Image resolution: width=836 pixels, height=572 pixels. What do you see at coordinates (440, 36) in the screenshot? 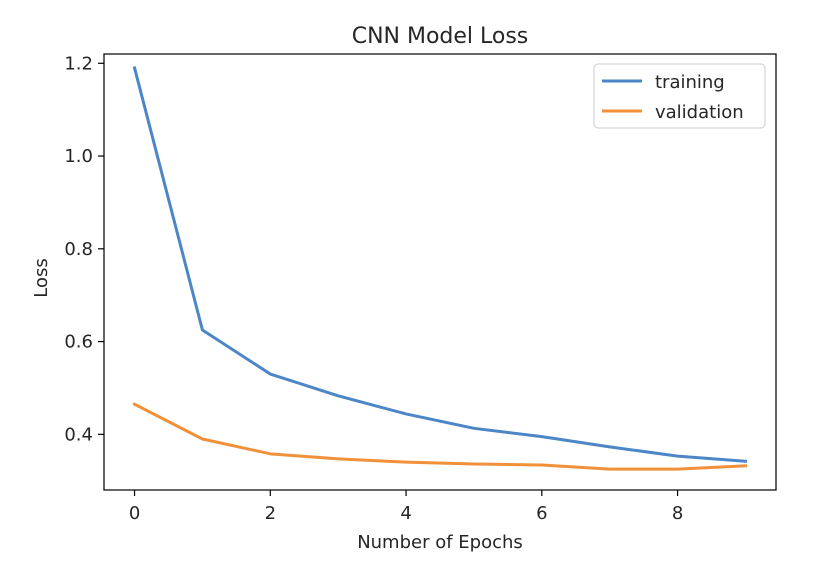
I see `chart-title: CNN Model Loss` at bounding box center [440, 36].